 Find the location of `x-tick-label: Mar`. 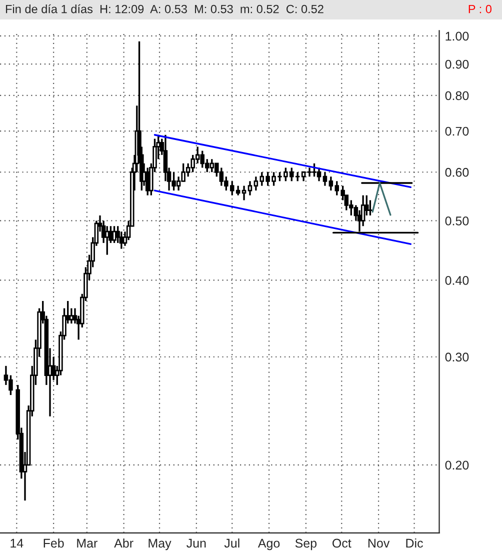

x-tick-label: Mar is located at coordinates (87, 543).